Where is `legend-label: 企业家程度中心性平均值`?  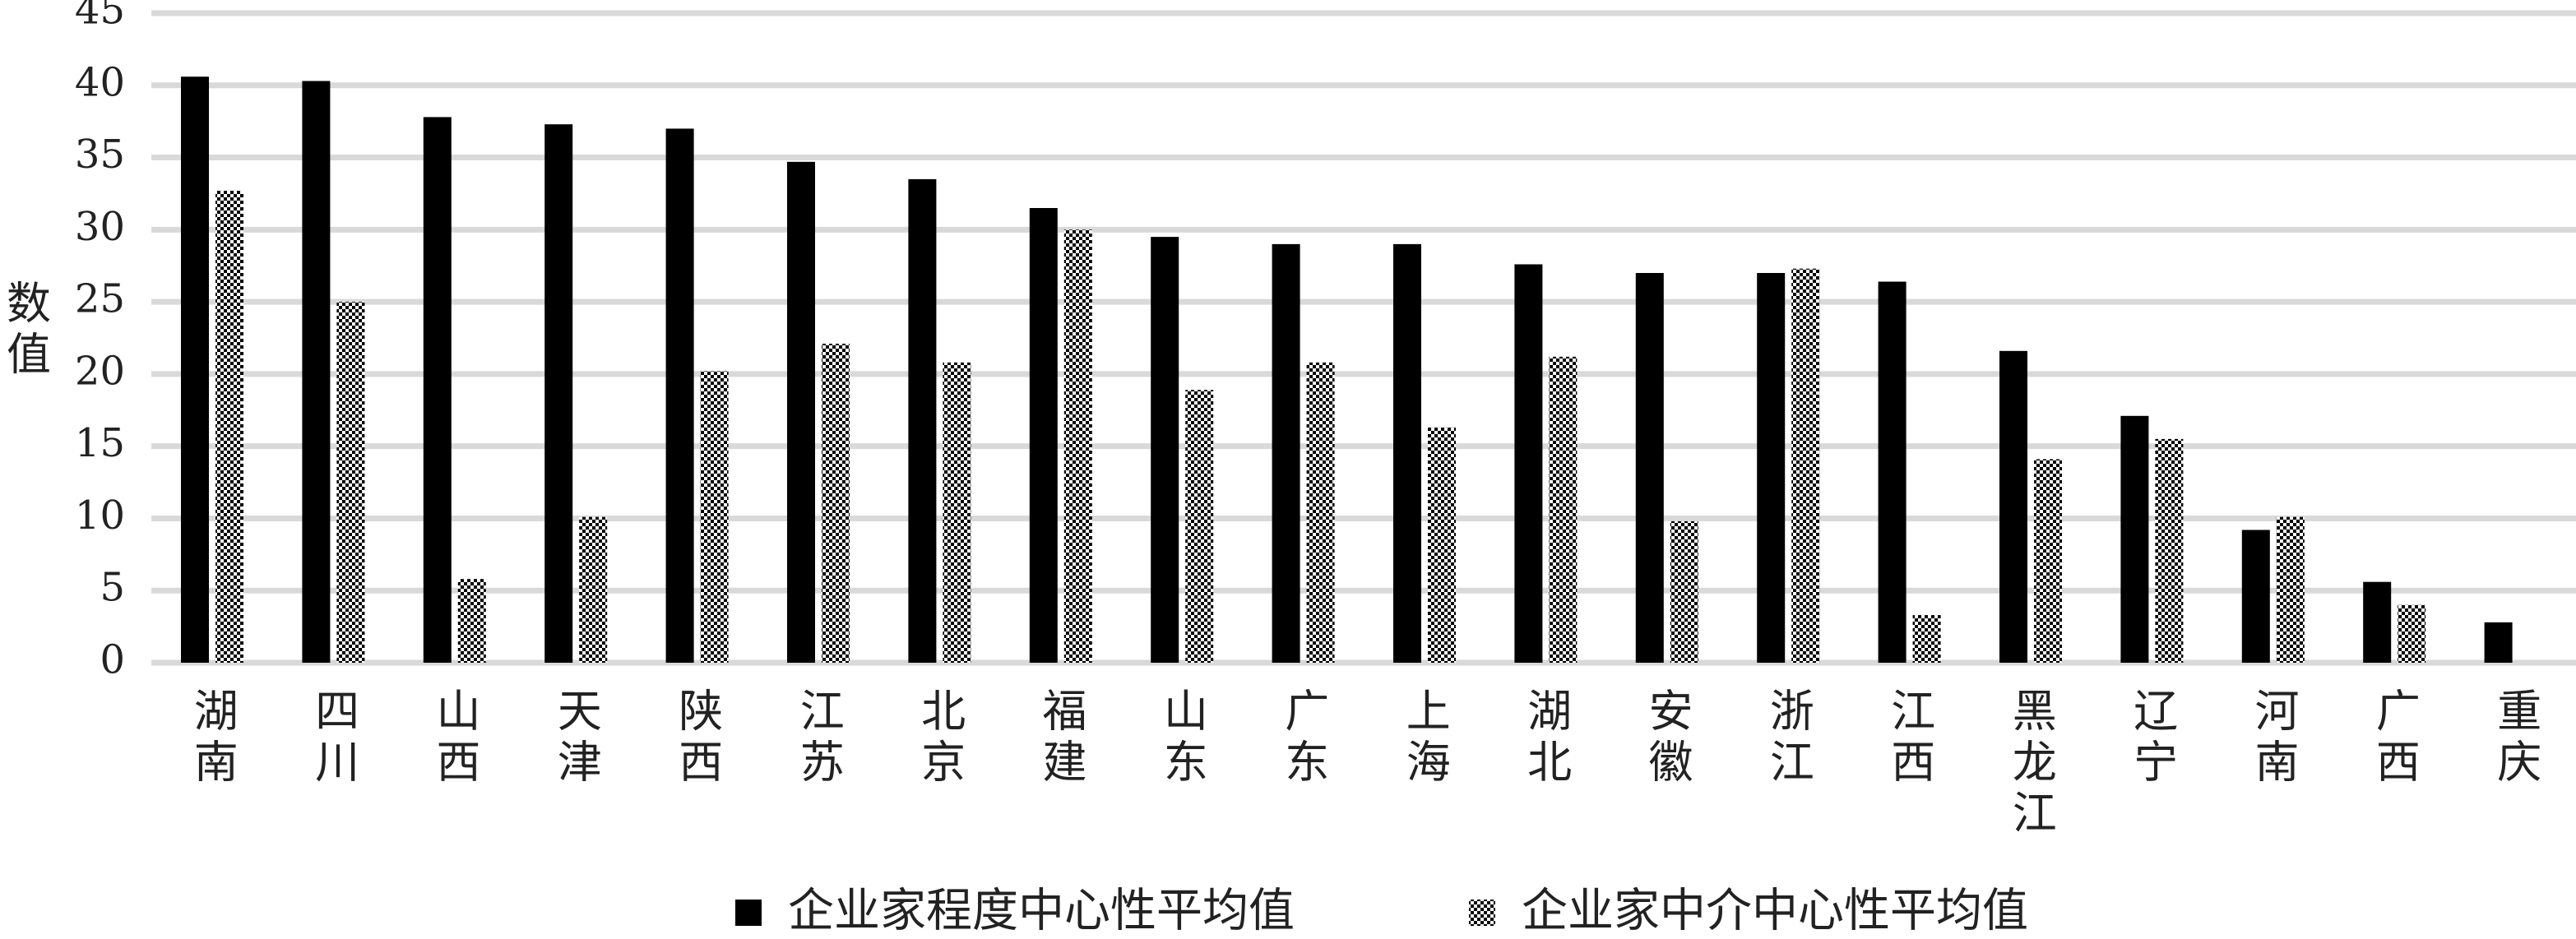 legend-label: 企业家程度中心性平均值 is located at coordinates (1042, 912).